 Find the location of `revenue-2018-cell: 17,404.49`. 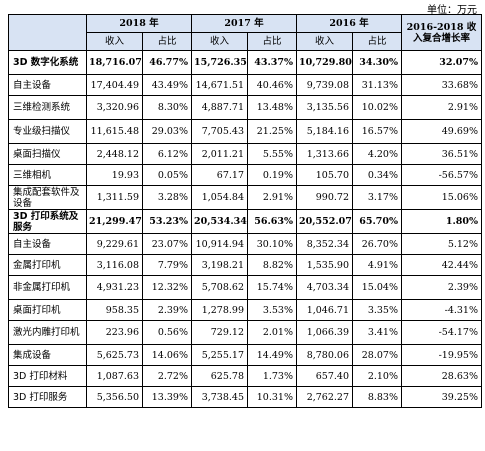

revenue-2018-cell: 17,404.49 is located at coordinates (114, 85).